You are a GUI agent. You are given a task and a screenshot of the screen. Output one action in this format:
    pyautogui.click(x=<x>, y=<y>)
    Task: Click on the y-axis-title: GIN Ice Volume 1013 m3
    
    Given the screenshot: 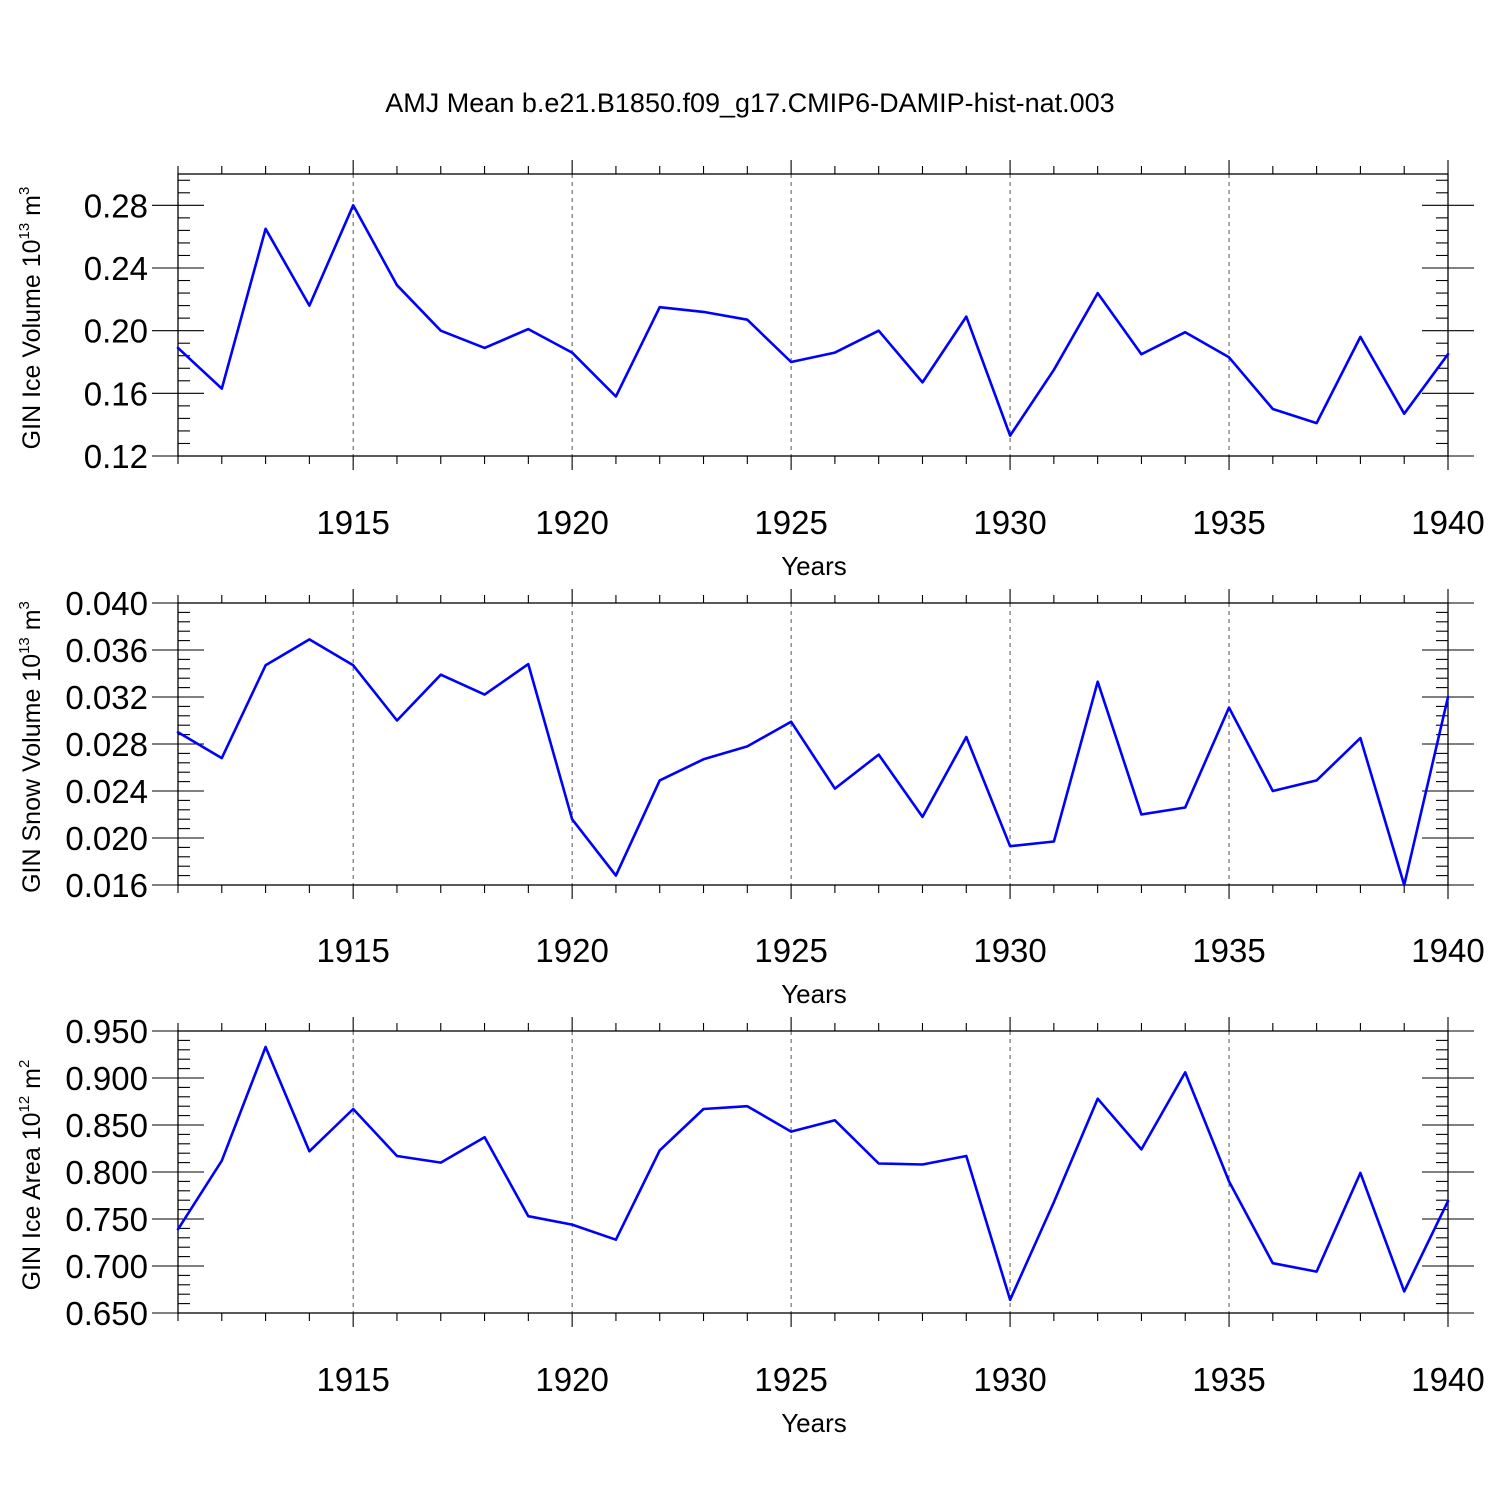 What is the action you would take?
    pyautogui.click(x=31, y=318)
    